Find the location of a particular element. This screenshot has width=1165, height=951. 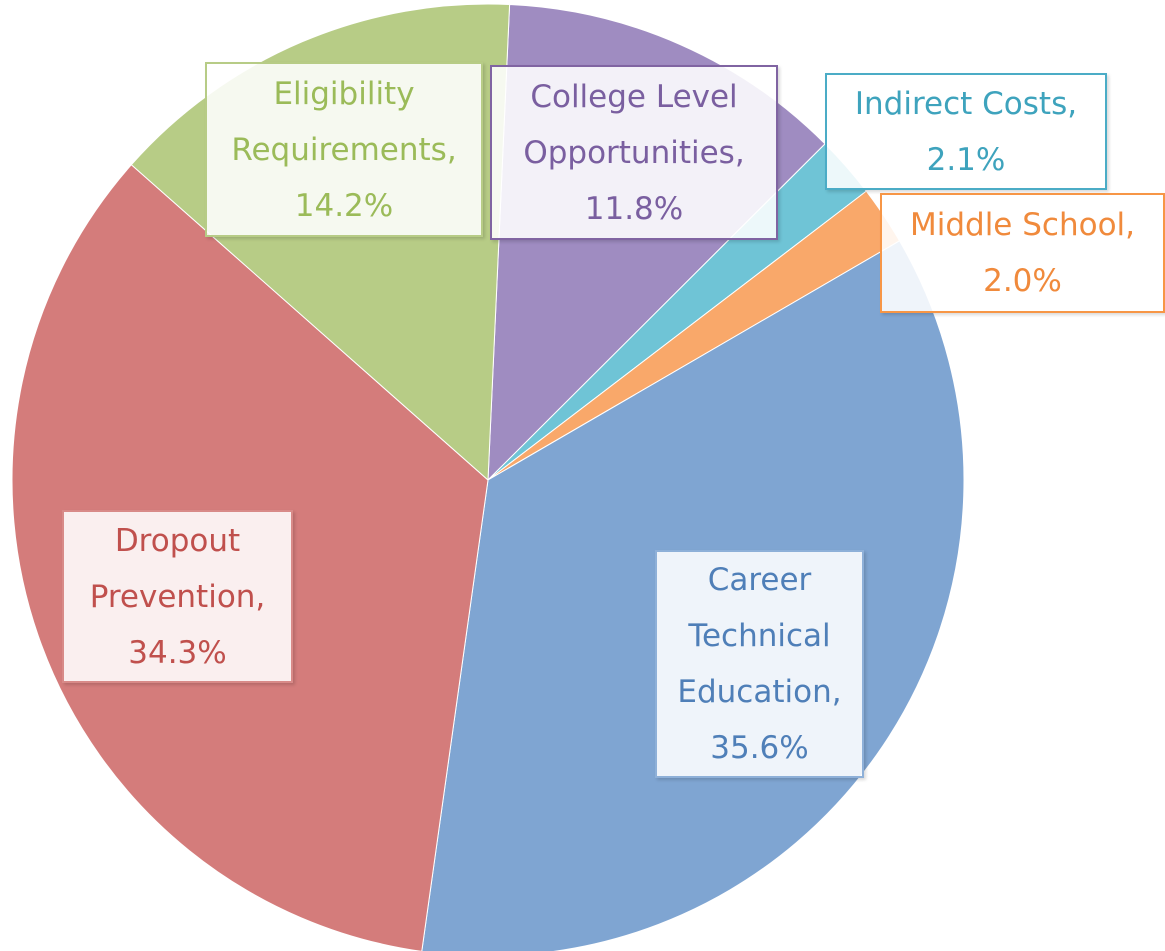

category: Career Technical Education, is located at coordinates (759, 636).